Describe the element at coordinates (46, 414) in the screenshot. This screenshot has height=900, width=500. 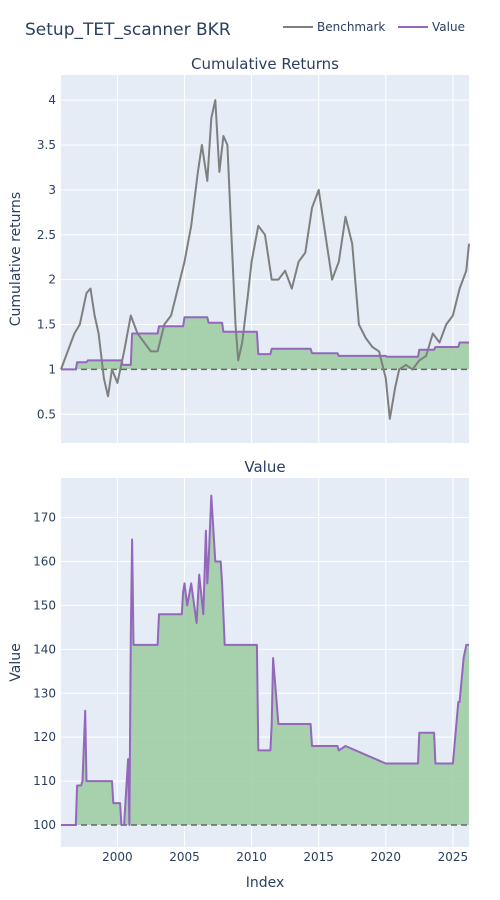
I see `panel1-y-tick-label: 0.5` at that location.